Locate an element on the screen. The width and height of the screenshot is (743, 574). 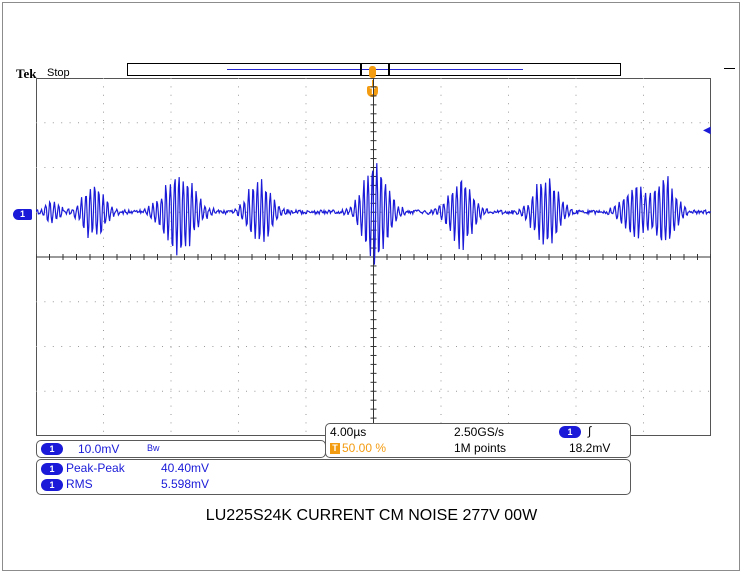
trigger-position-percent: 50.00 % is located at coordinates (364, 448).